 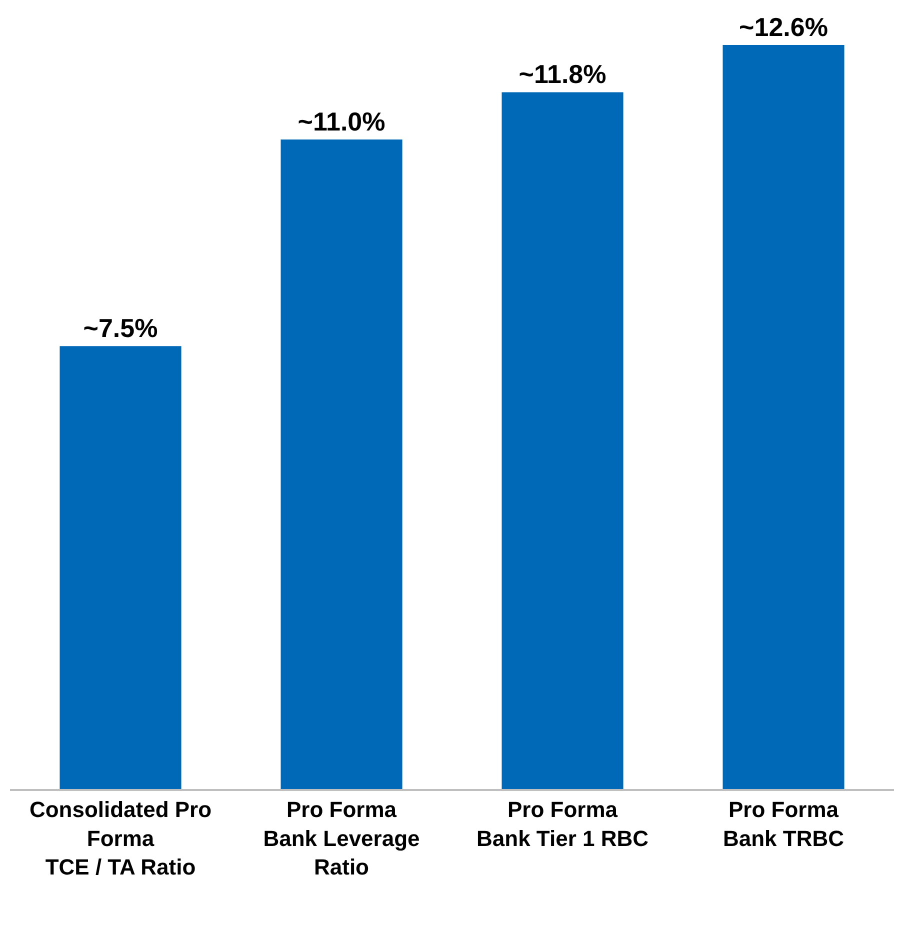 I want to click on x-tick-label: Pro Forma Bank Leverage Ratio, so click(x=341, y=838).